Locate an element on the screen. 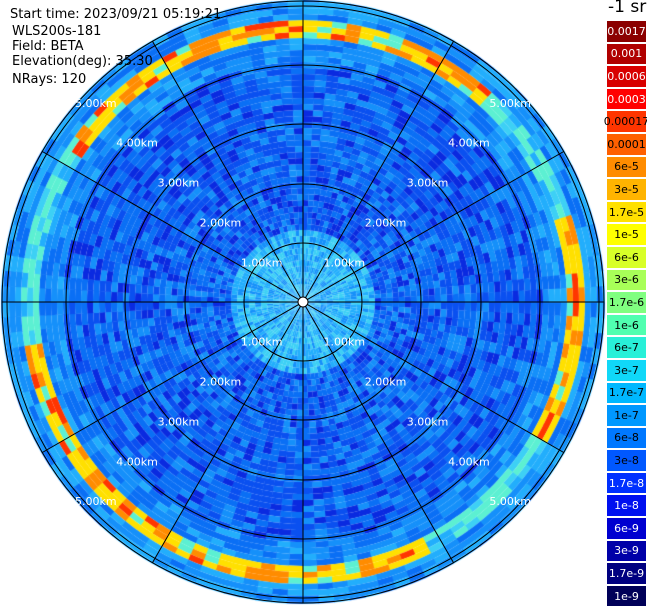 The image size is (647, 607). colorbar-entry-label: 3e-6 is located at coordinates (626, 280).